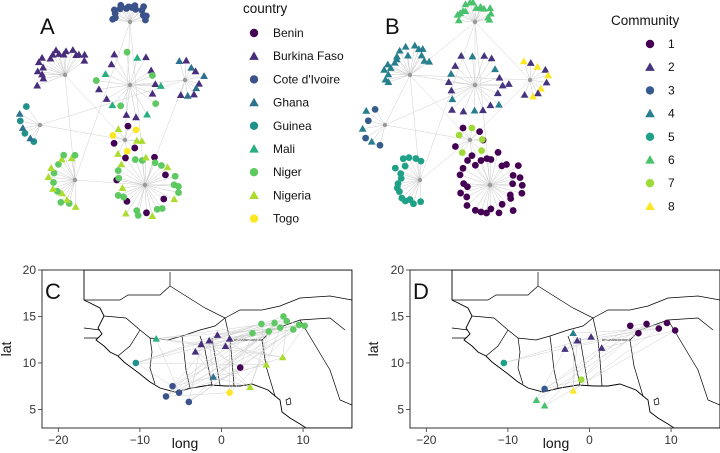 This screenshot has height=453, width=720. What do you see at coordinates (556, 443) in the screenshot?
I see `x-axis-title-d: long` at bounding box center [556, 443].